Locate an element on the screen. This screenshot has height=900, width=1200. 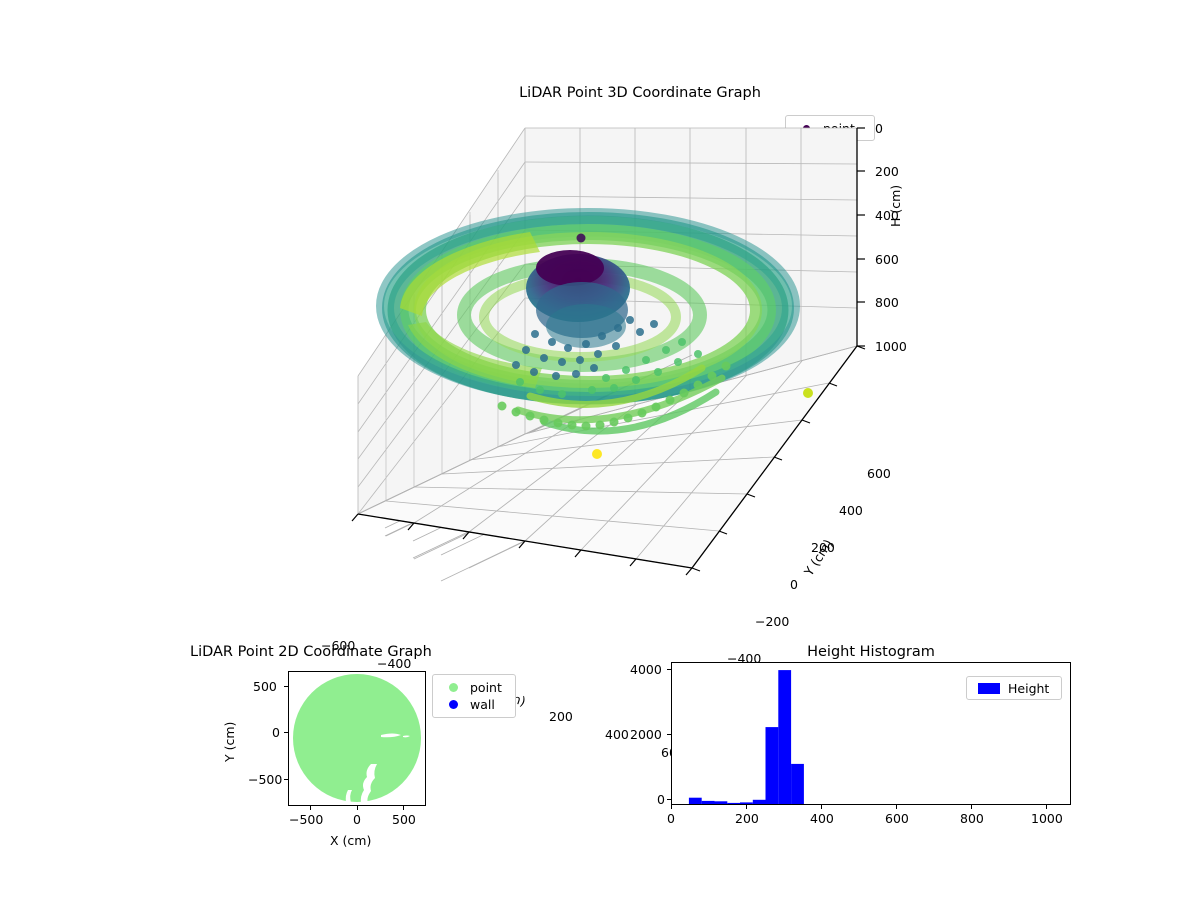
cloud-left-crescent is located at coordinates (471, 310).